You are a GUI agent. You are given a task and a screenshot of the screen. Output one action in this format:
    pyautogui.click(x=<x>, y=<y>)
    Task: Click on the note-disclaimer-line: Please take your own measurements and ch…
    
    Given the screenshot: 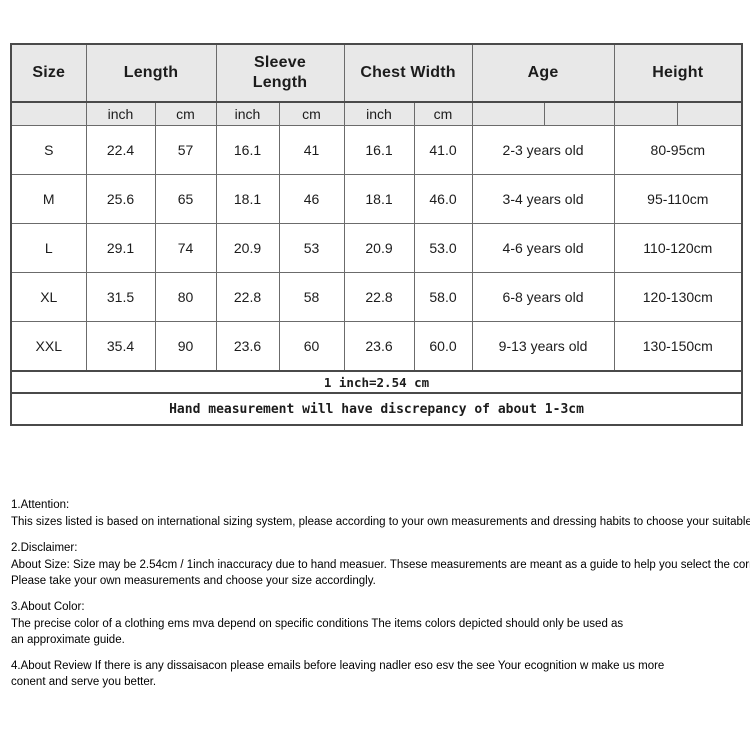 What is the action you would take?
    pyautogui.click(x=193, y=581)
    